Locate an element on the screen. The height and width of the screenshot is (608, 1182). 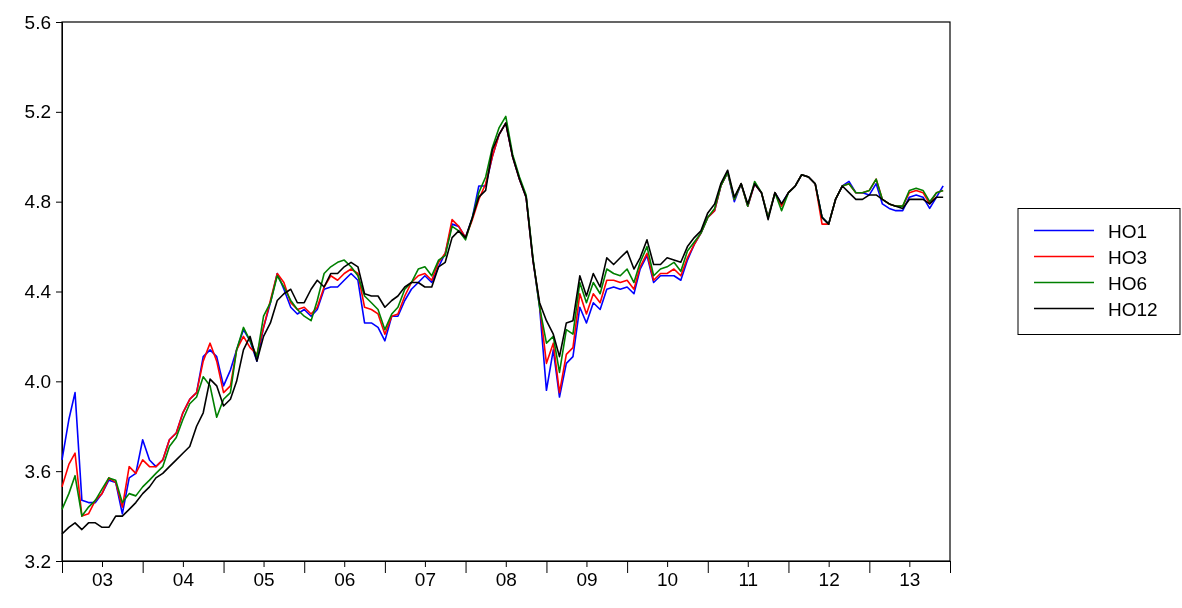
x-tick-label: 08 is located at coordinates (506, 580).